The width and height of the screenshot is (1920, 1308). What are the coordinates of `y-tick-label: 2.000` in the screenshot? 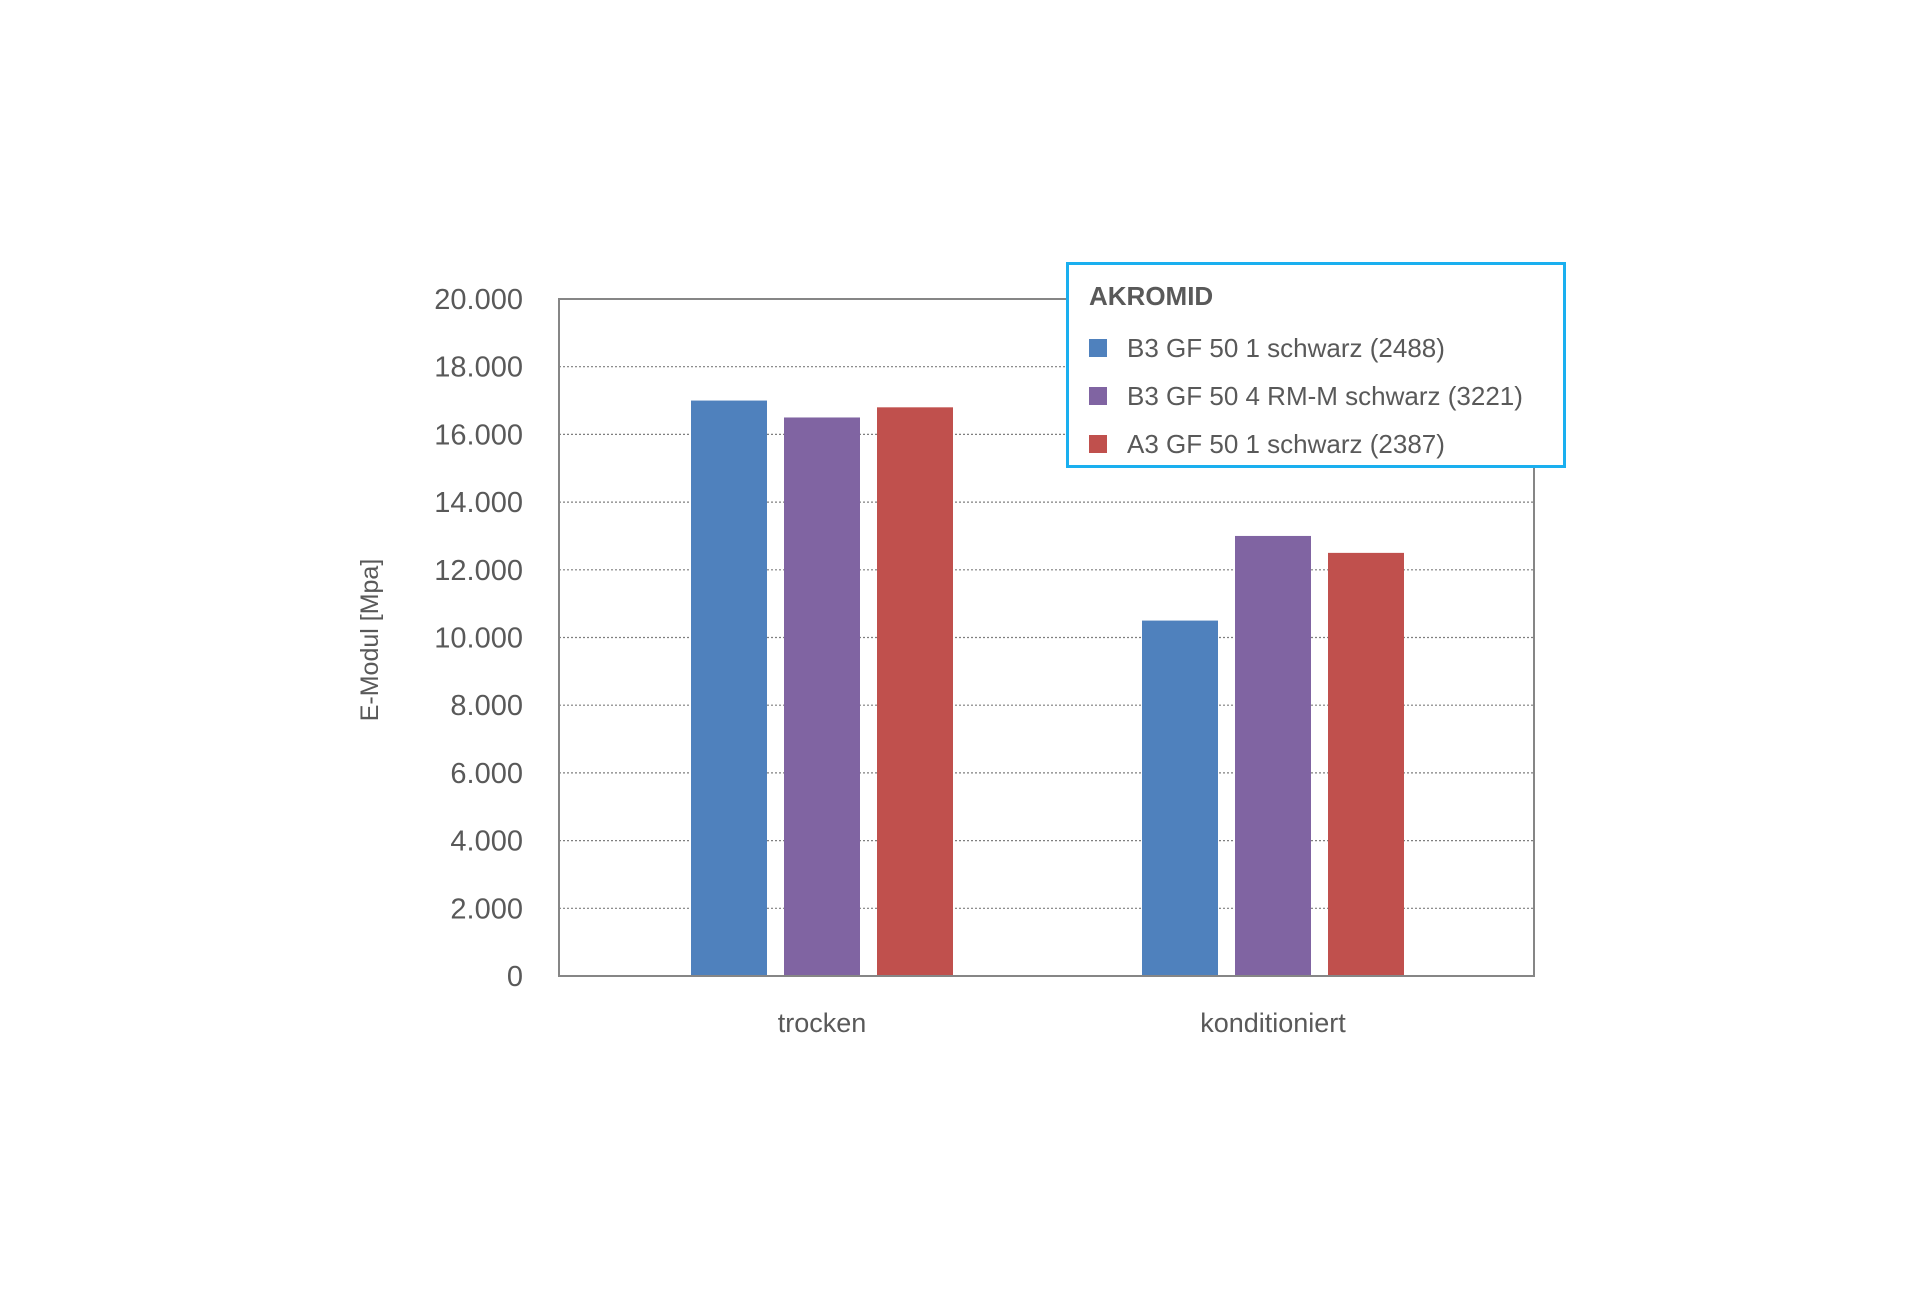 It's located at (486, 909).